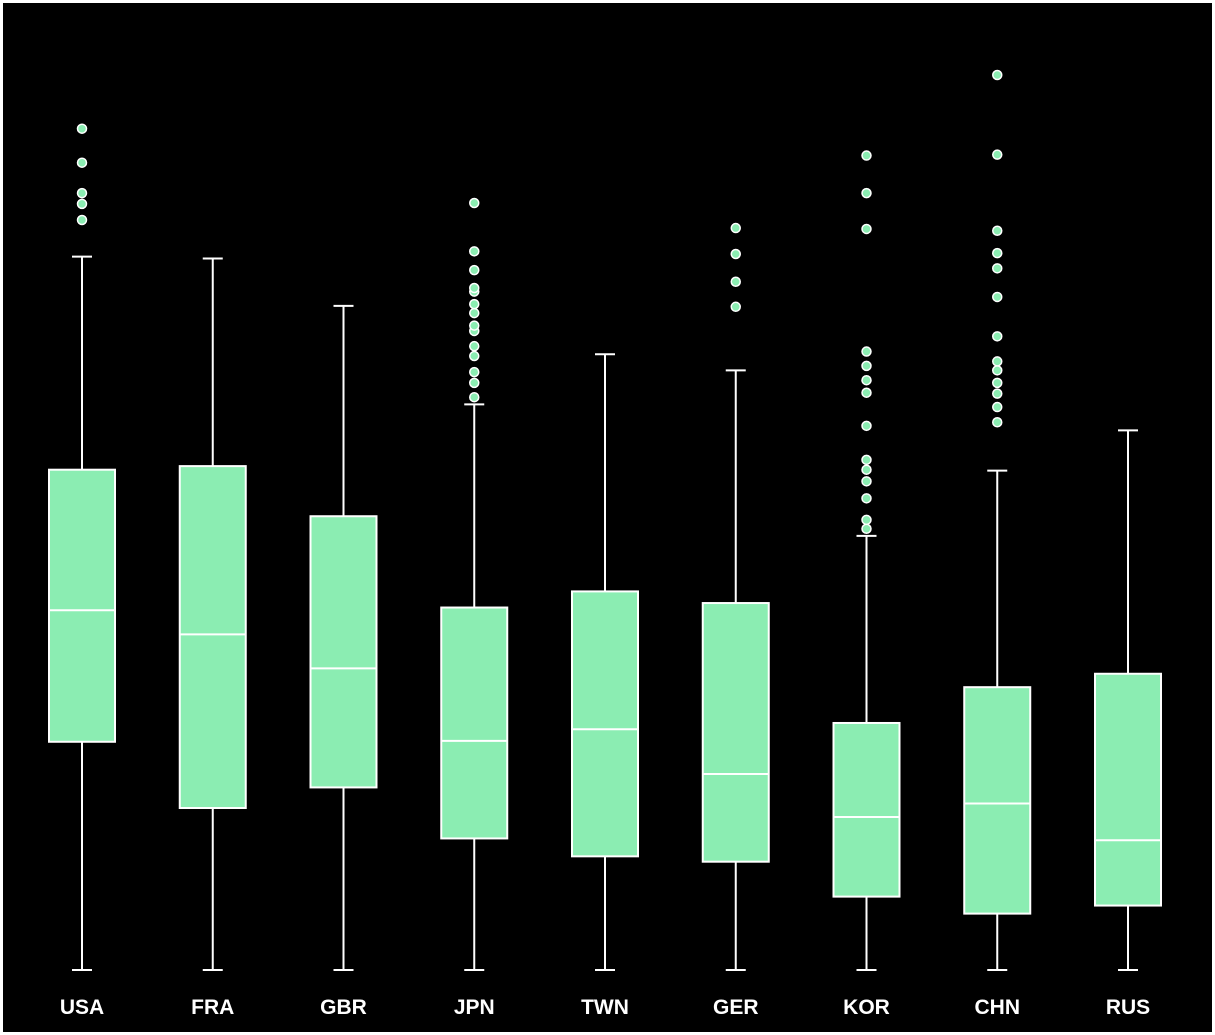 Image resolution: width=1215 pixels, height=1035 pixels. Describe the element at coordinates (866, 809) in the screenshot. I see `iqr-box-kor` at that location.